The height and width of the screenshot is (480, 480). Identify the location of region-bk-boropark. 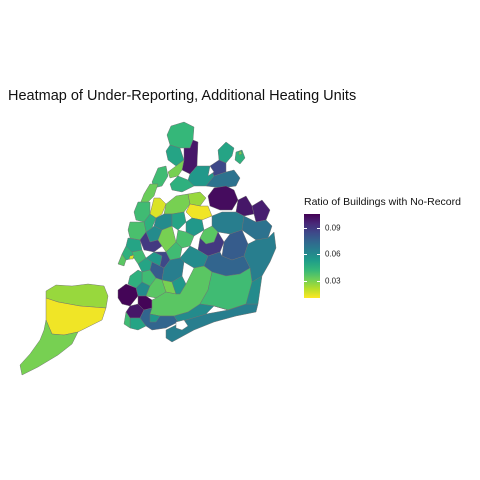
(128, 295).